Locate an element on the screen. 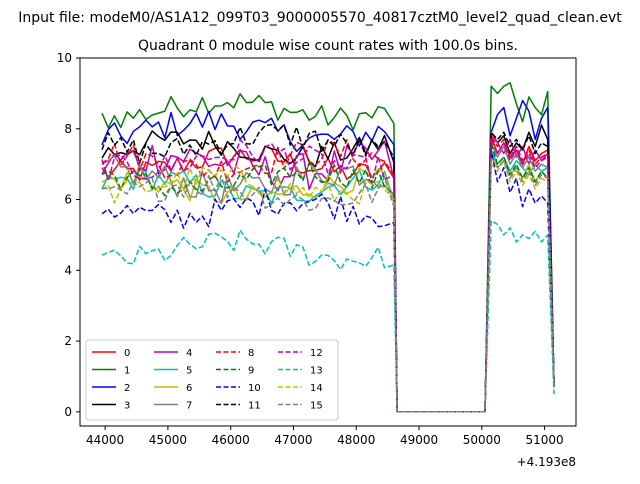 The height and width of the screenshot is (484, 640). legend-label-2: 2 is located at coordinates (127, 388).